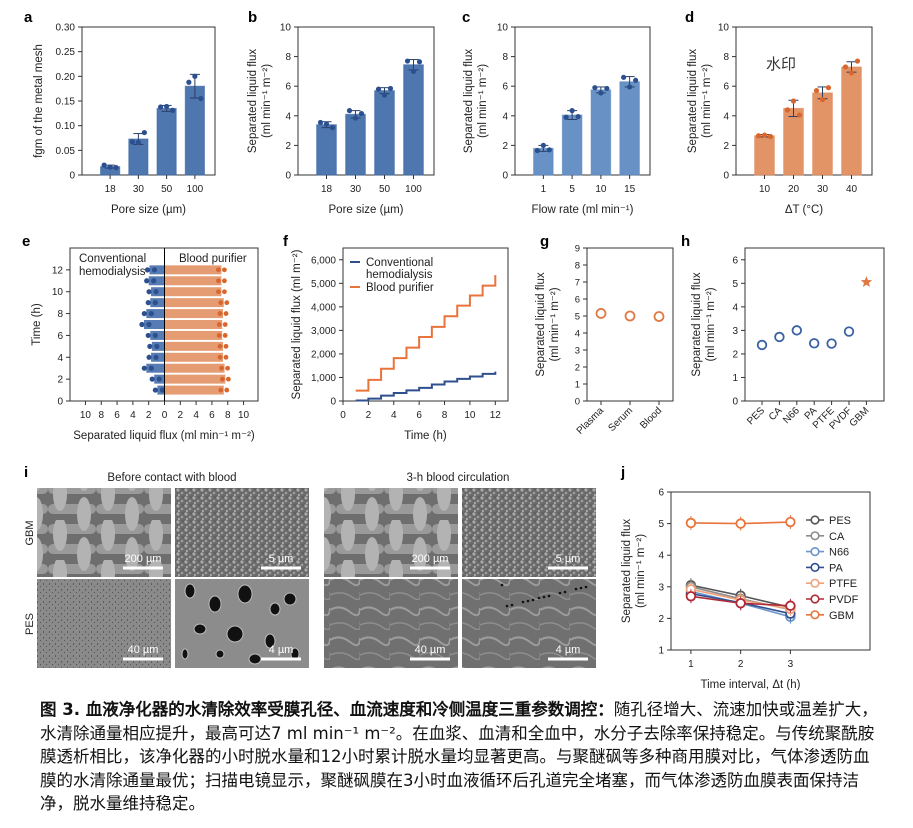 This screenshot has width=913, height=828. What do you see at coordinates (841, 616) in the screenshot?
I see `legend-label-gbm: GBM` at bounding box center [841, 616].